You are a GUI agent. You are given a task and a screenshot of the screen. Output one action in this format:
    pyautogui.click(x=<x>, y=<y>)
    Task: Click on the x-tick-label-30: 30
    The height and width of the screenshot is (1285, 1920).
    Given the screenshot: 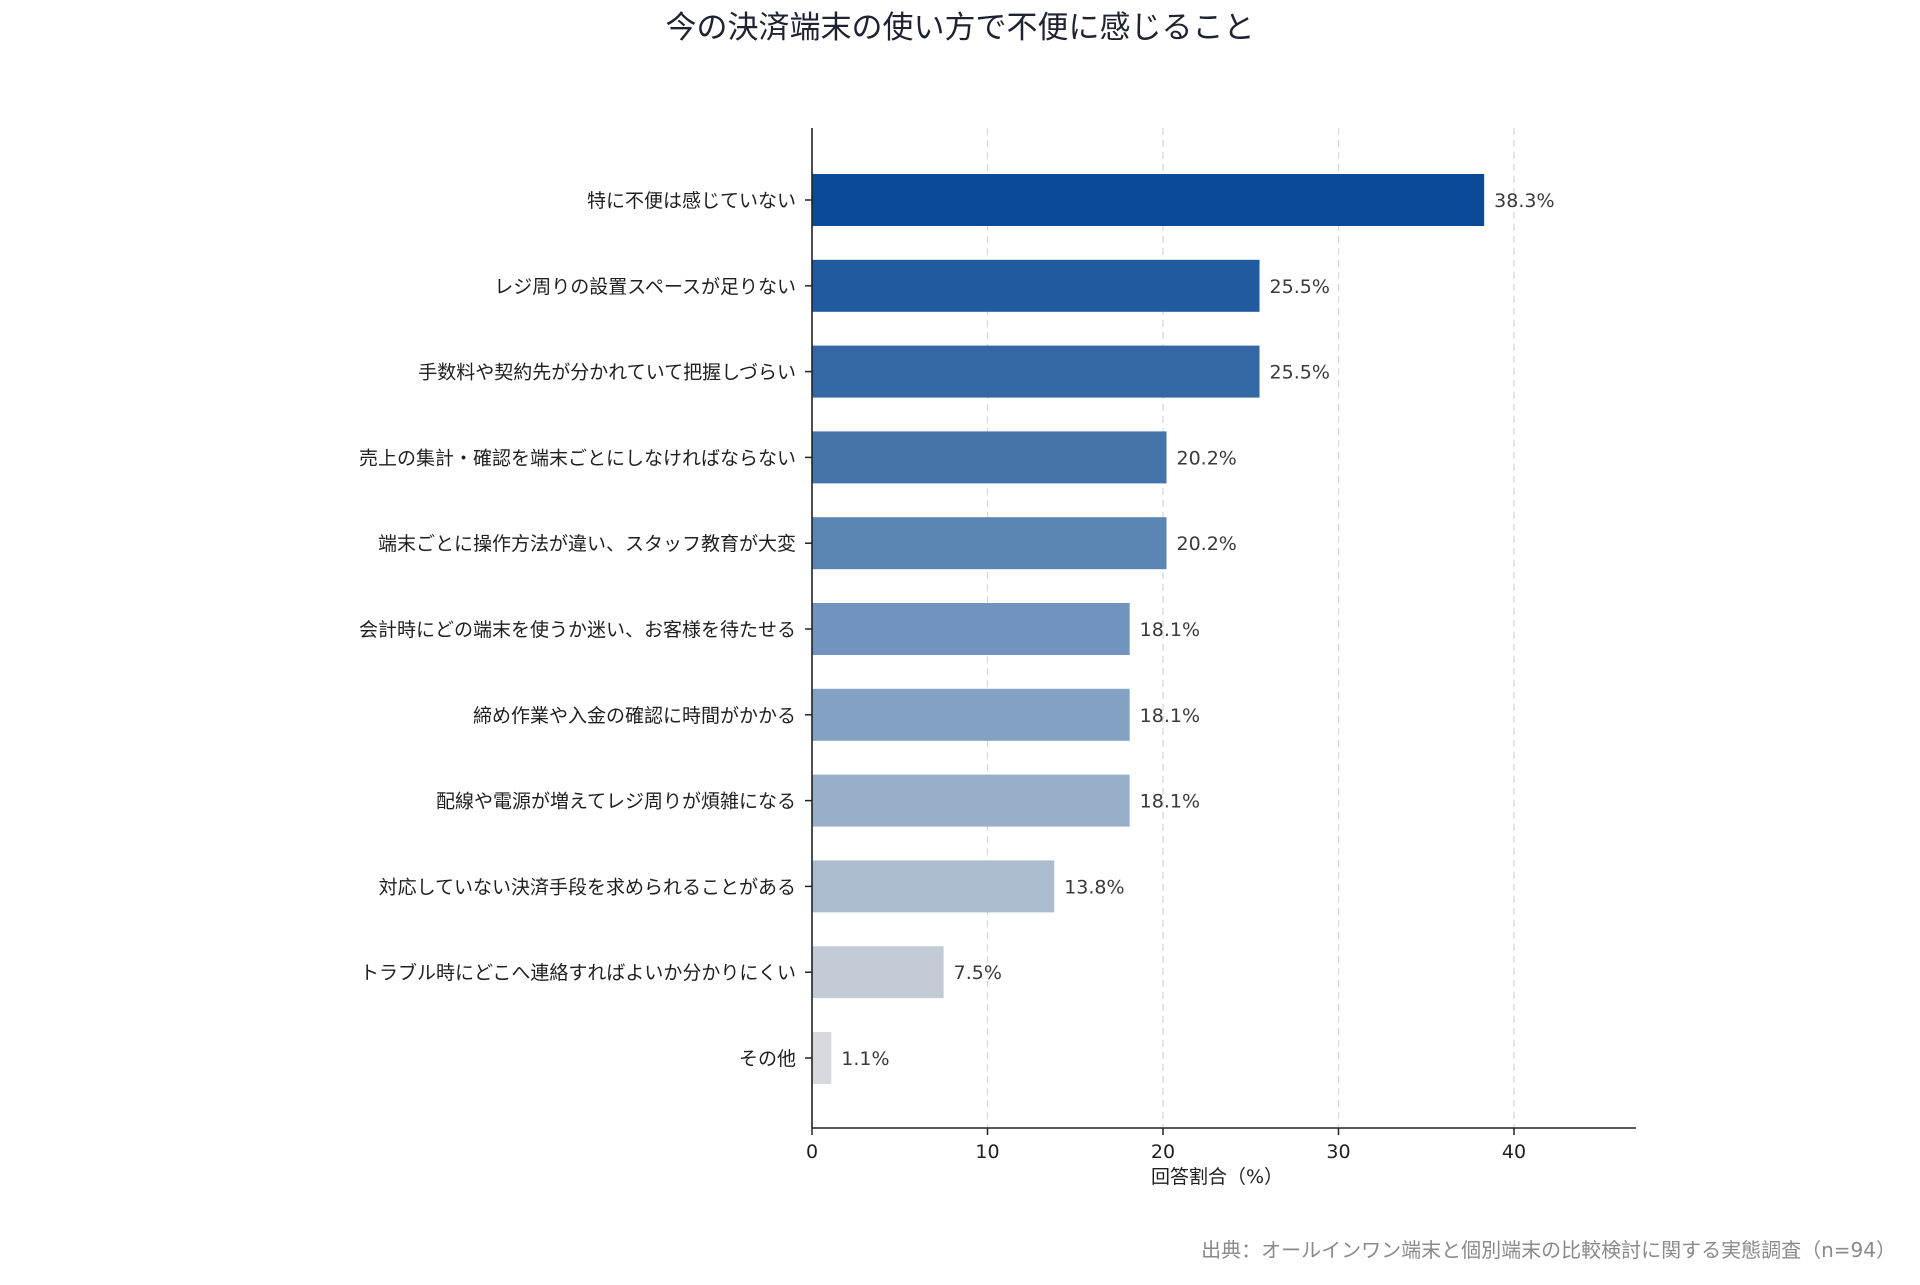 What is the action you would take?
    pyautogui.click(x=1338, y=1152)
    